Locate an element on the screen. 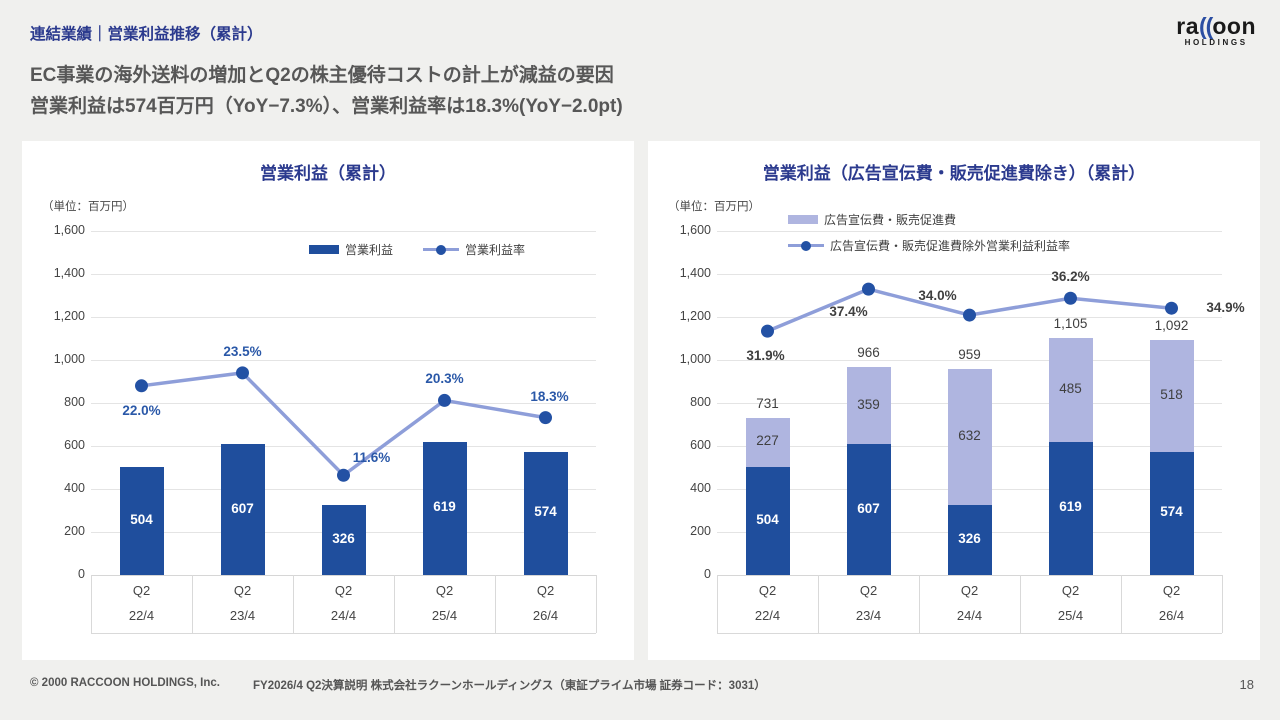 This screenshot has width=1280, height=720. legend-item: 広告宣伝費・販売促進費 is located at coordinates (872, 219).